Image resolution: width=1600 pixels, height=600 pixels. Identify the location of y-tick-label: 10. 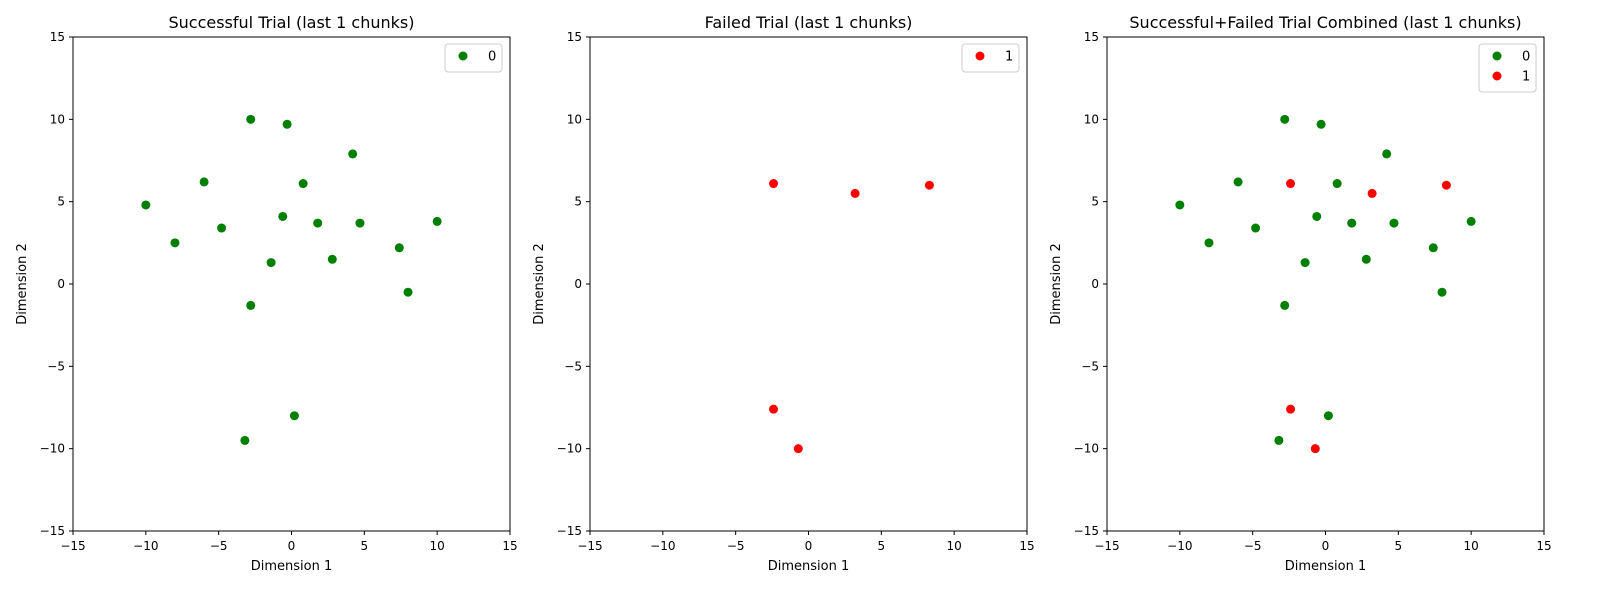
(57, 119).